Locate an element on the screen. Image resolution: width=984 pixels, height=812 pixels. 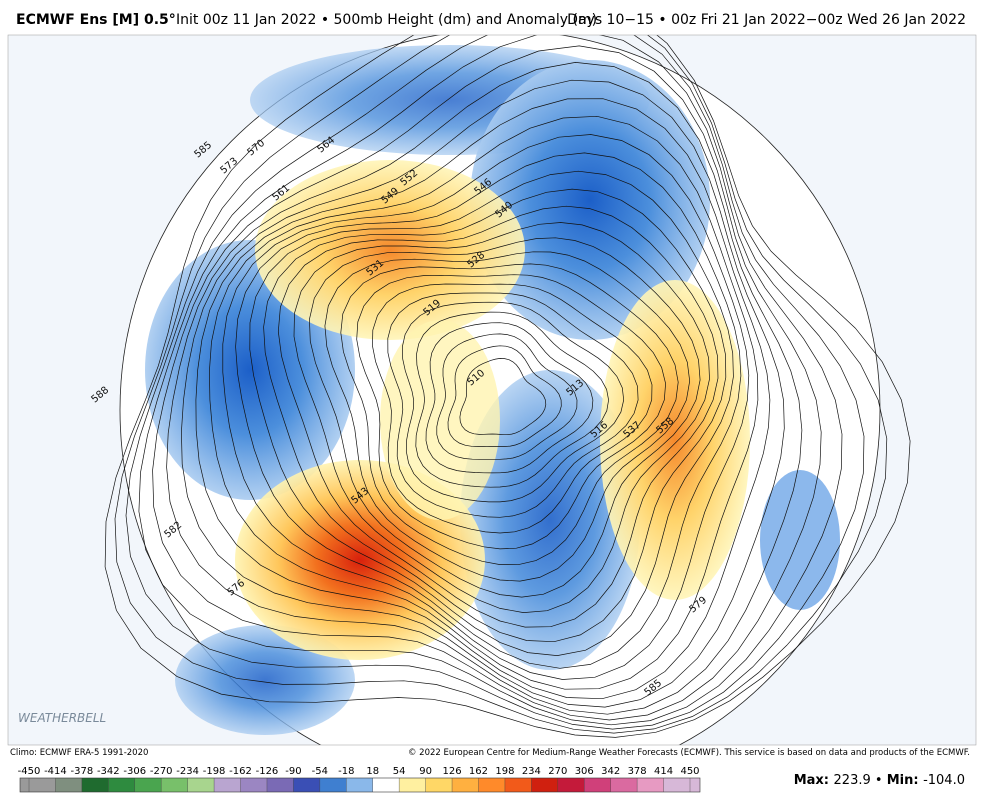
max-label: Max is located at coordinates (809, 780).